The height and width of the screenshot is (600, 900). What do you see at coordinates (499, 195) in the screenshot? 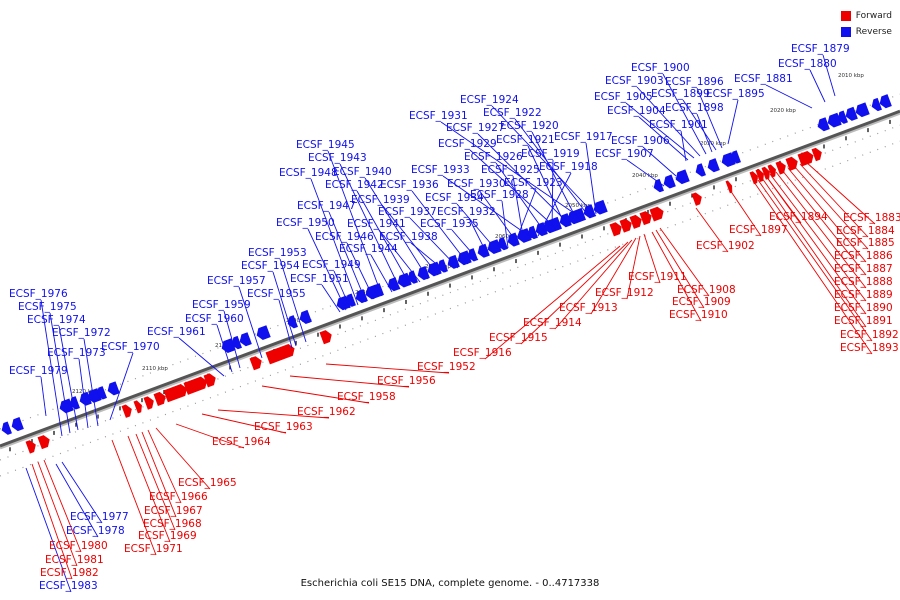
I see `reverse-gene-label: ECSF_1928` at bounding box center [499, 195].